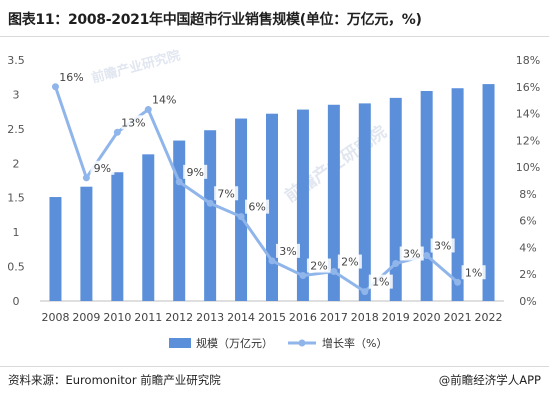 The width and height of the screenshot is (549, 400). What do you see at coordinates (334, 317) in the screenshot?
I see `x-tick-label: 2017` at bounding box center [334, 317].